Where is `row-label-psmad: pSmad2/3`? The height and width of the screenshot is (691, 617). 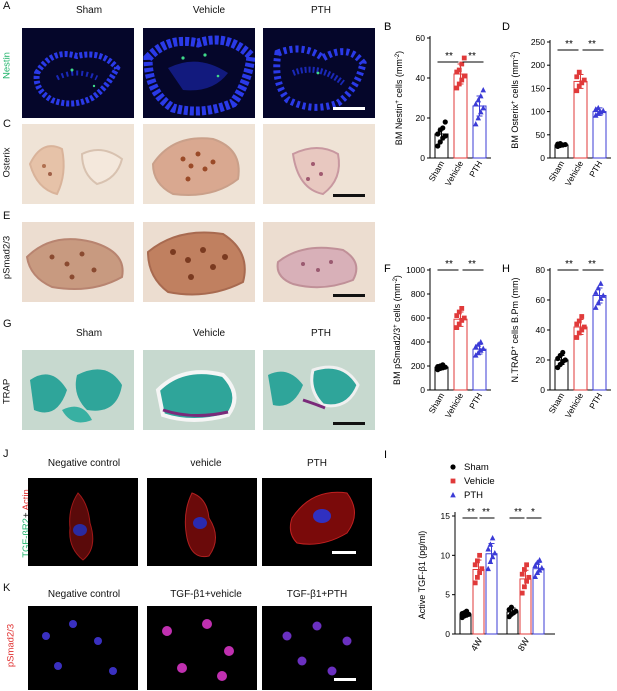
row-label-psmad: pSmad2/3 is located at coordinates (7, 257).